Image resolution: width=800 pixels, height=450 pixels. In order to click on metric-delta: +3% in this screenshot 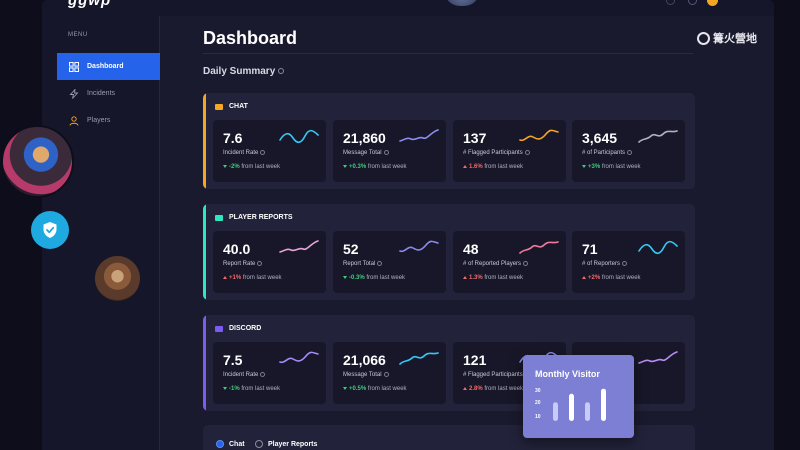, I will do `click(594, 167)`.